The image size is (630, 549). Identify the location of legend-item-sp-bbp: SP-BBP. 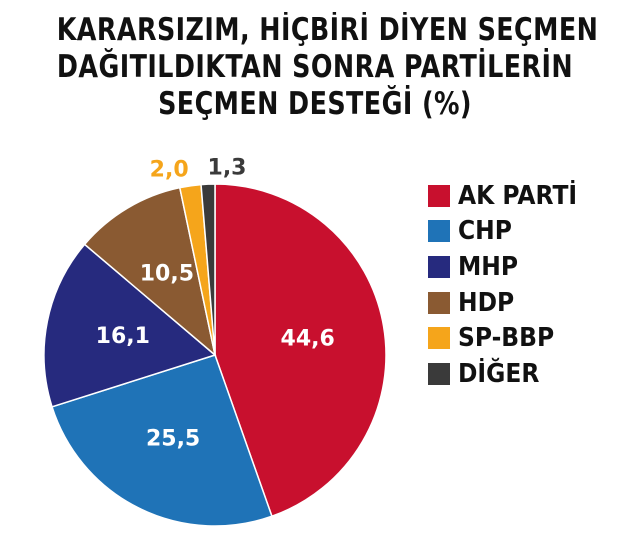
(509, 338).